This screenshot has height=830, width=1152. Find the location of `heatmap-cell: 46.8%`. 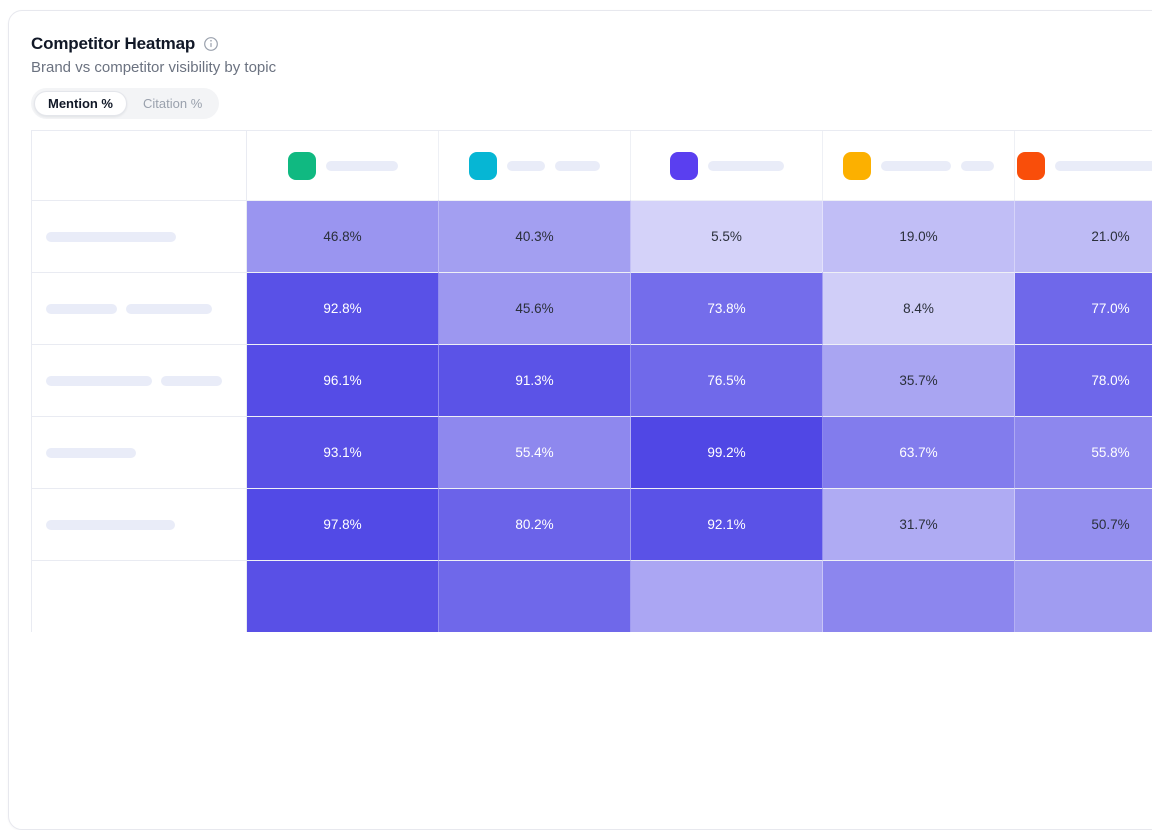

heatmap-cell: 46.8% is located at coordinates (343, 236).